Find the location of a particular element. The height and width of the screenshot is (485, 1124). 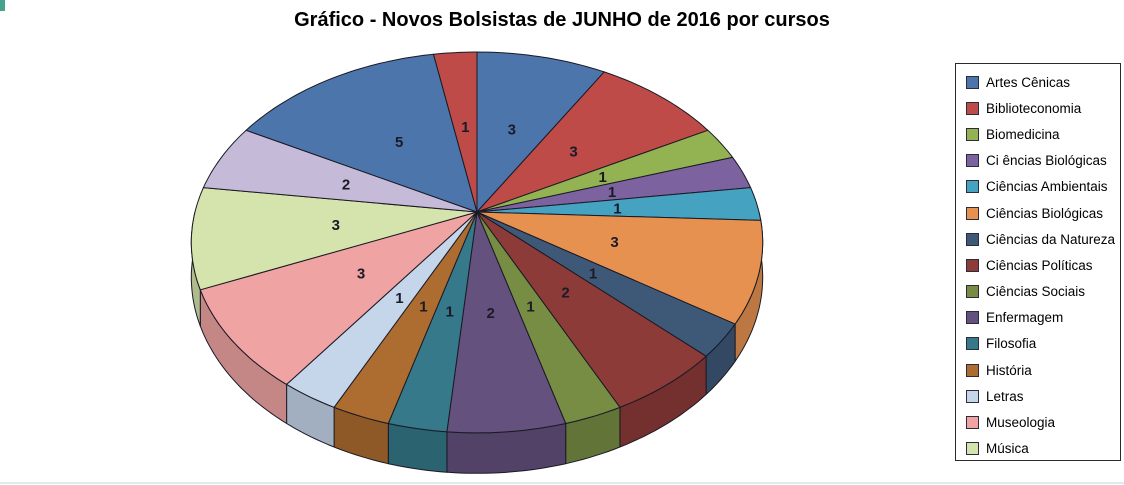

legend-label: História is located at coordinates (1009, 370).